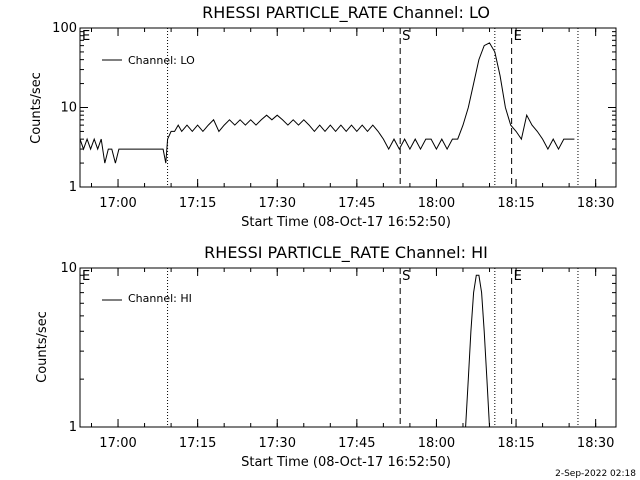 This screenshot has width=640, height=480. I want to click on legend-label: Channel: LO, so click(161, 60).